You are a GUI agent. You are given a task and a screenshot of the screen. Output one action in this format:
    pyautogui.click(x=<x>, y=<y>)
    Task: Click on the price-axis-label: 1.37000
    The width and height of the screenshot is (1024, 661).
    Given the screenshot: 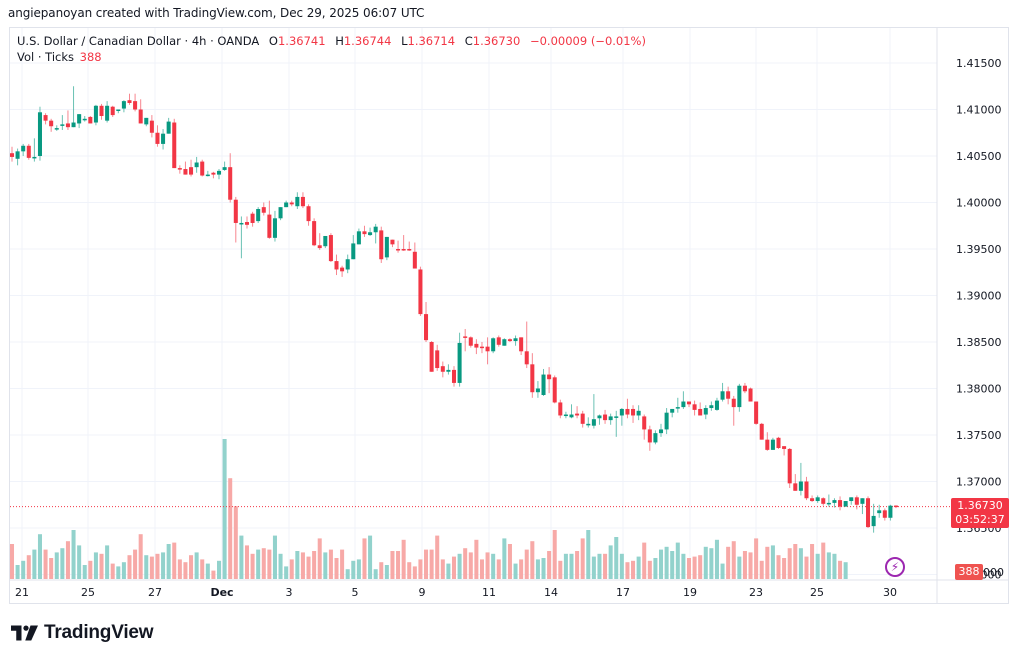 What is the action you would take?
    pyautogui.click(x=979, y=482)
    